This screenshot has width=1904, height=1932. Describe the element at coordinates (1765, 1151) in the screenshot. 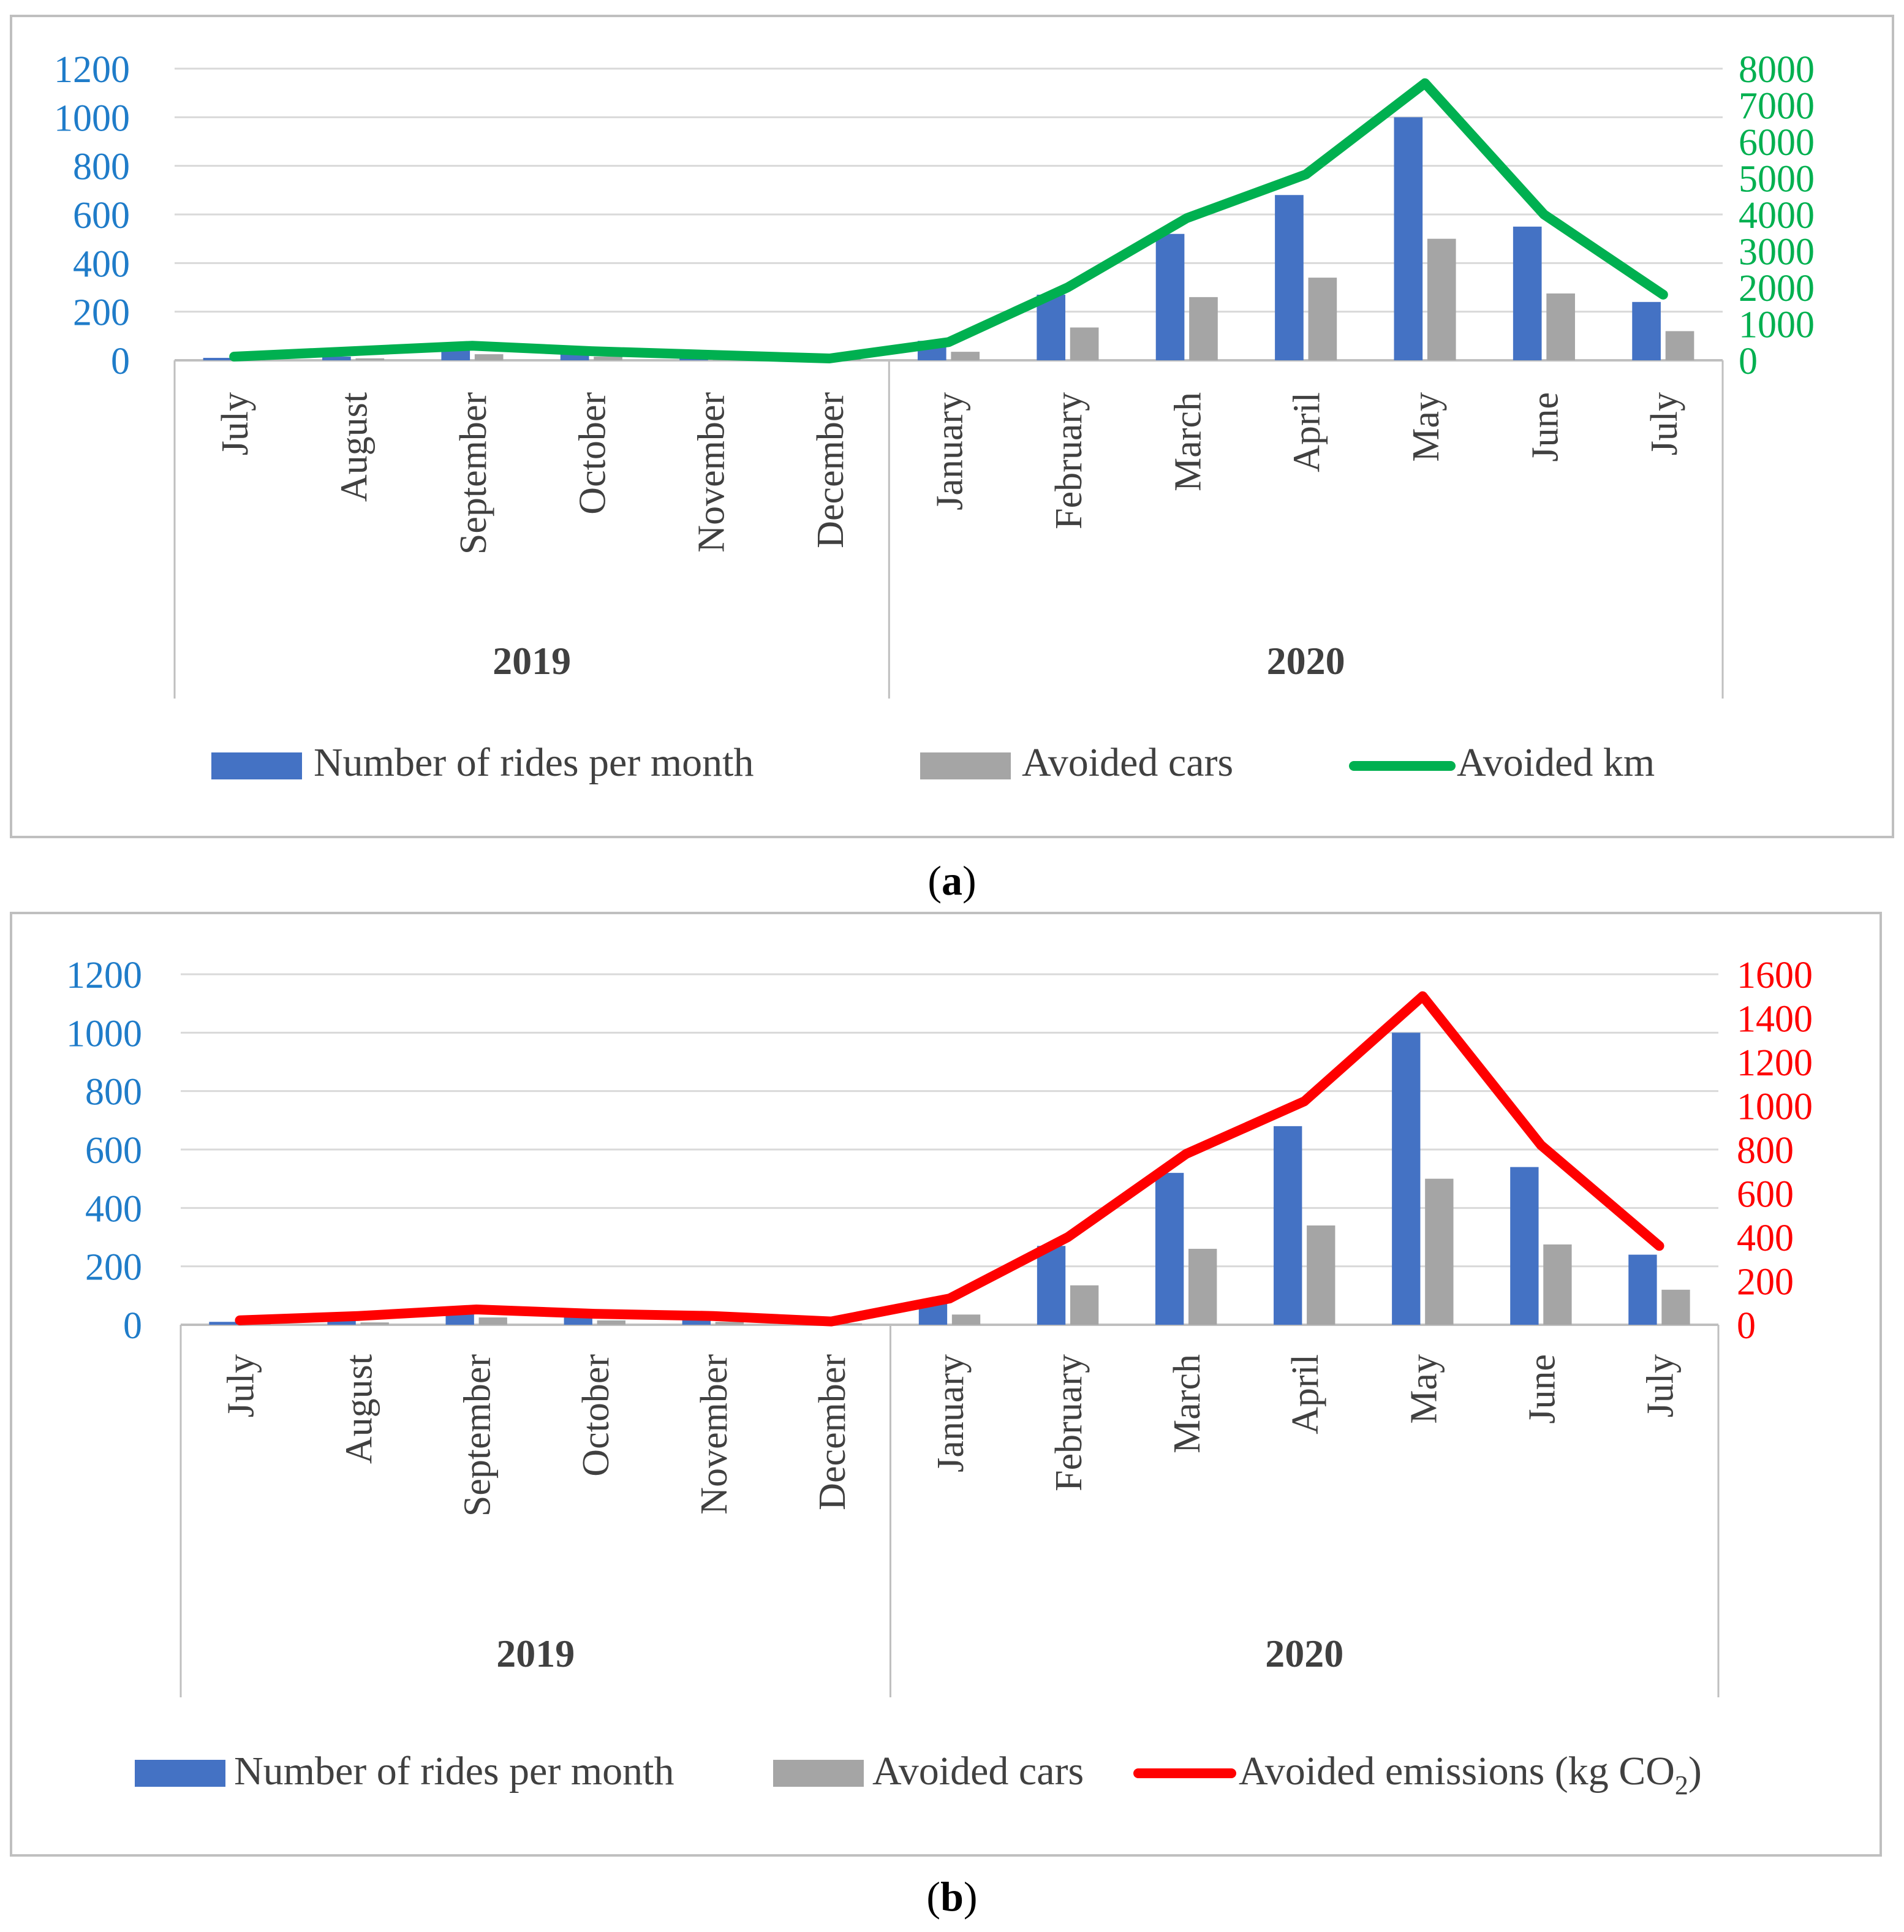

I see `right-axis-tick-label: 800` at that location.